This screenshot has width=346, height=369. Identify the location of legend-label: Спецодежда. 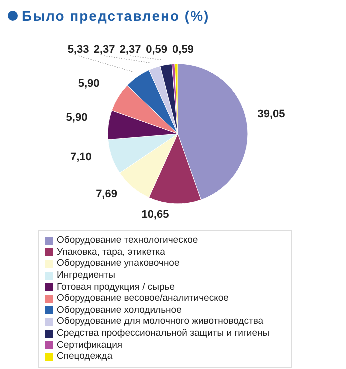
(85, 356).